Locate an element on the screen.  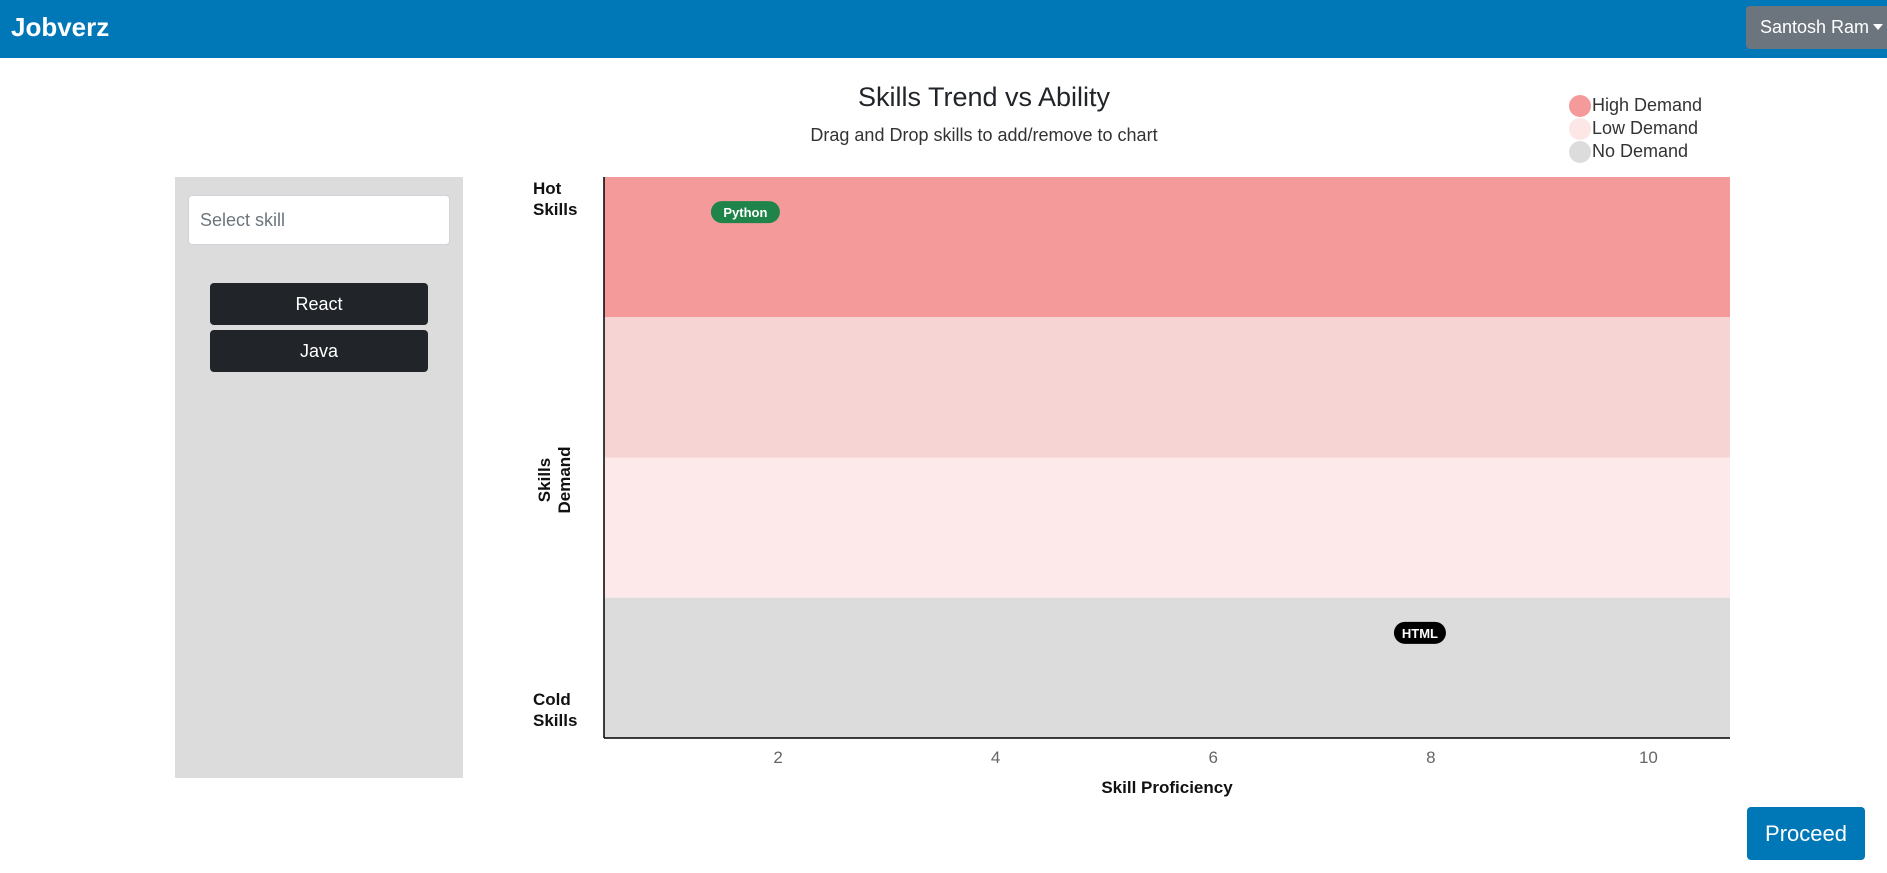
legend-item-low-demand: Low Demand is located at coordinates (1635, 128).